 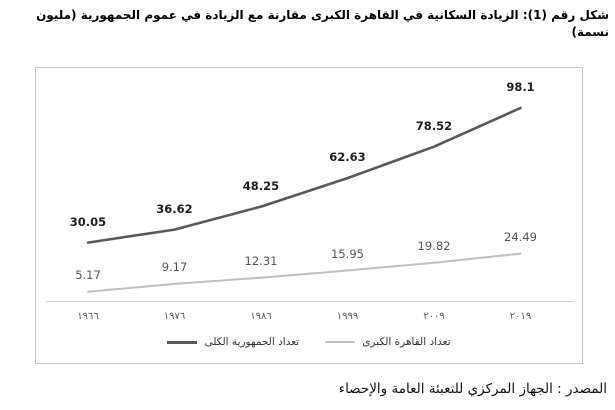 I want to click on data-label-total: 98.1, so click(x=520, y=87).